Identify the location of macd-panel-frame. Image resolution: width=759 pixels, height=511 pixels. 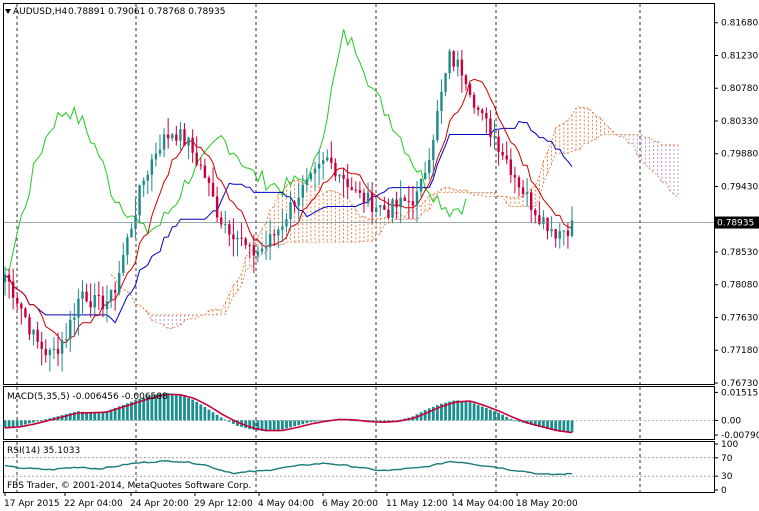
(359, 413).